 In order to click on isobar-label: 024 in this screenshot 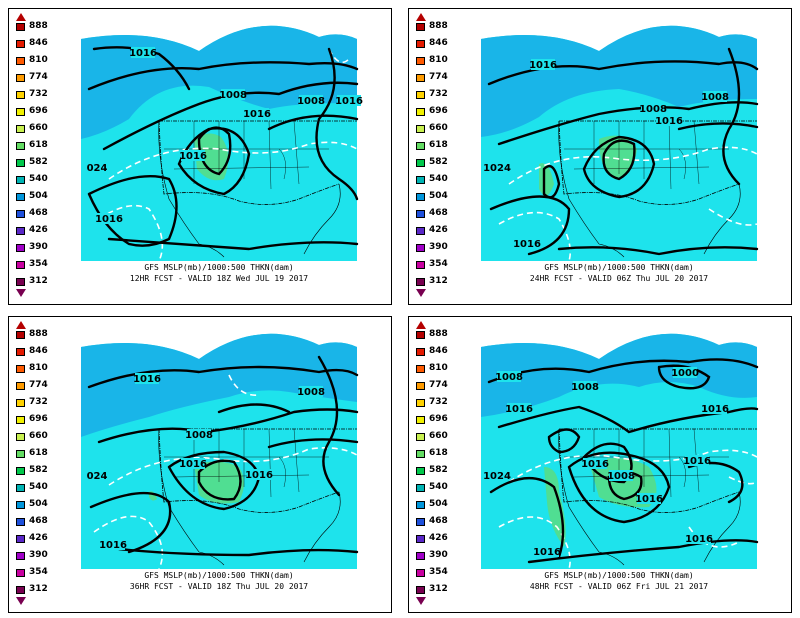, I will do `click(97, 476)`.